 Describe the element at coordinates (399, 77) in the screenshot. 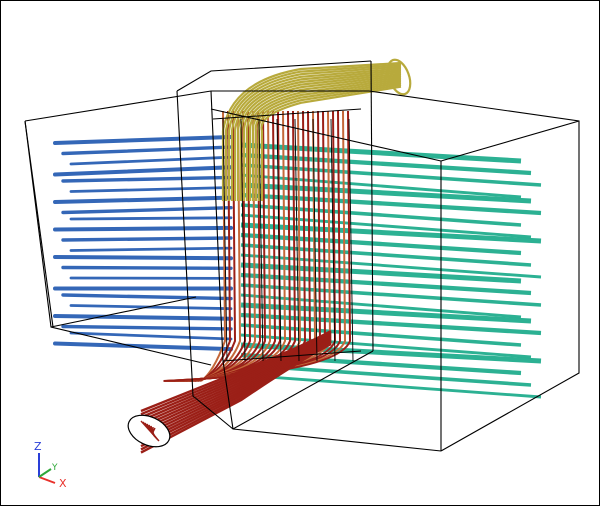

I see `outlet-pipe-opening` at that location.